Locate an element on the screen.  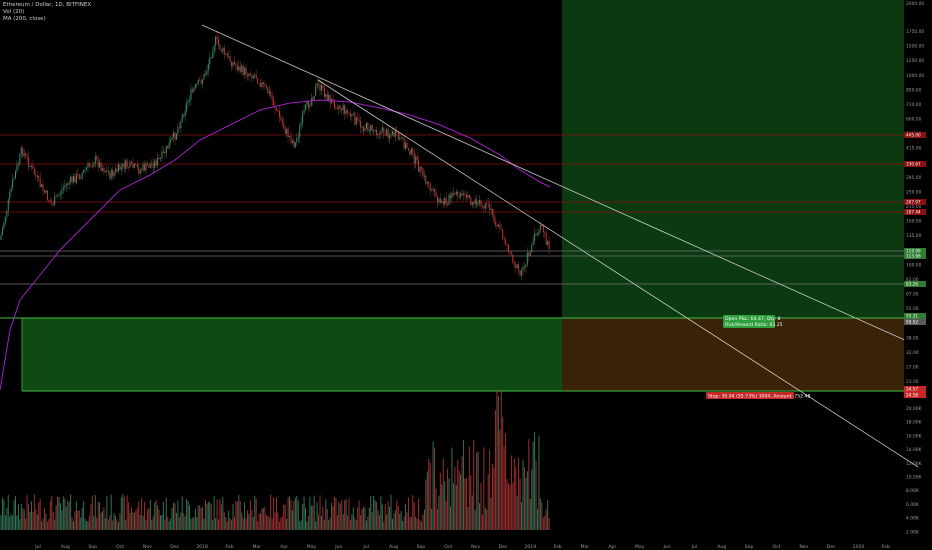
vol-indicator: Vol (20) is located at coordinates (14, 12).